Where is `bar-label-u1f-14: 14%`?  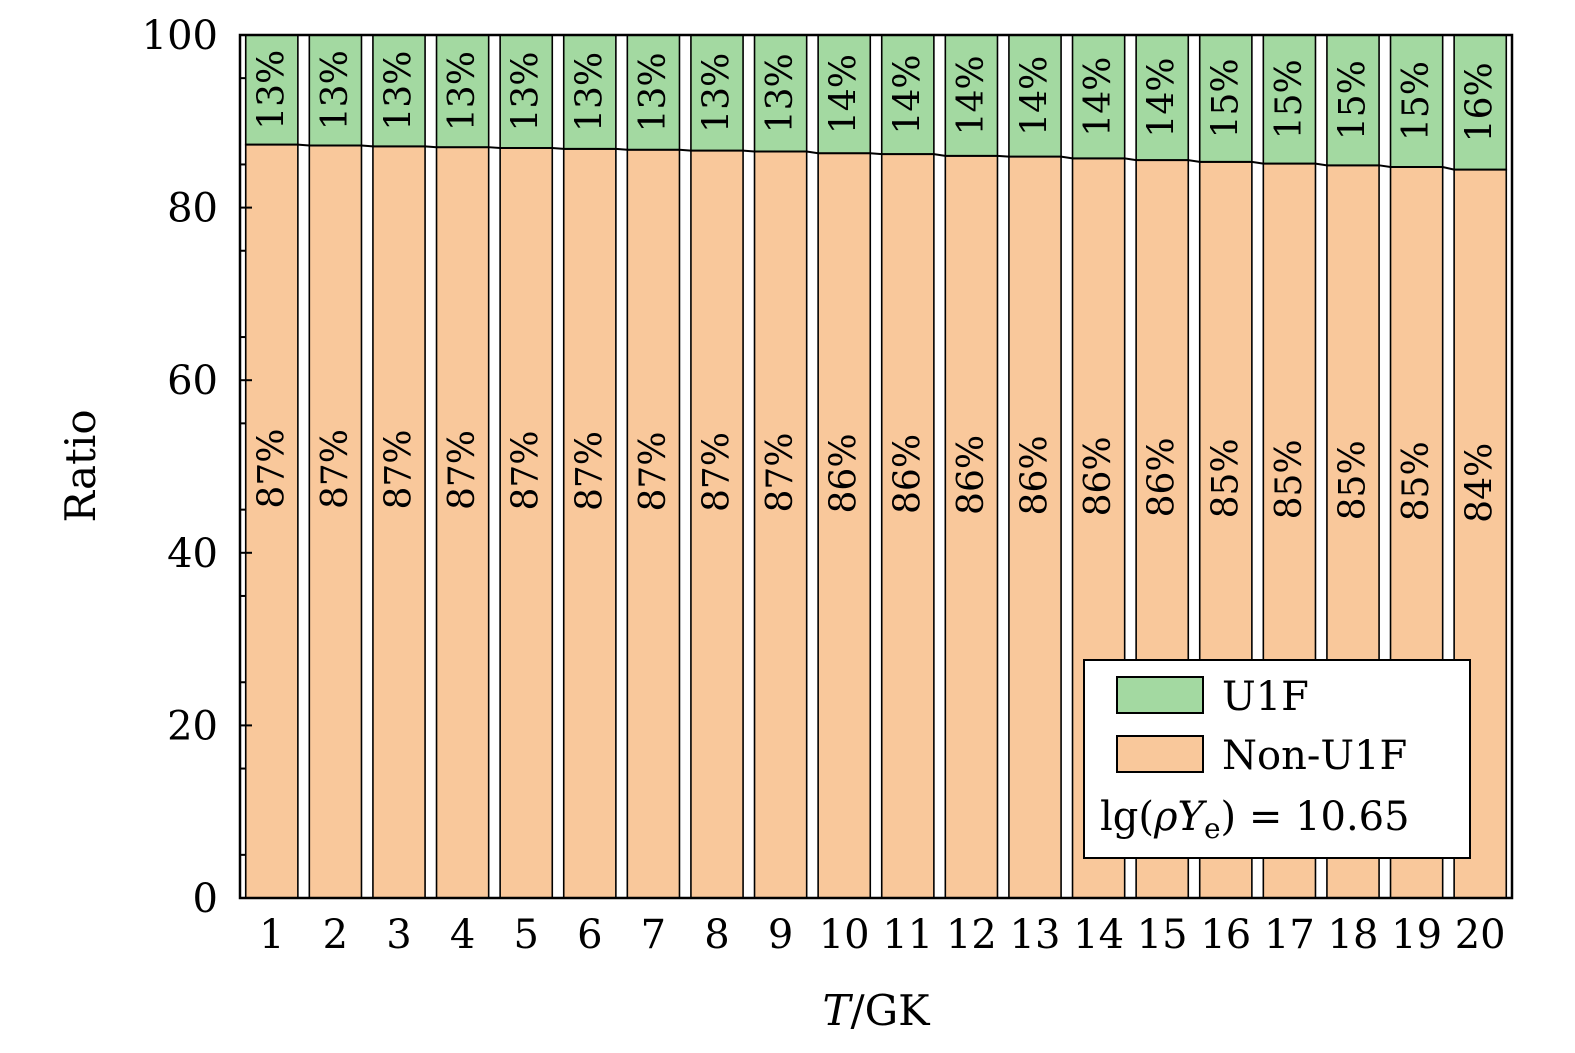
bar-label-u1f-14: 14% is located at coordinates (1098, 97).